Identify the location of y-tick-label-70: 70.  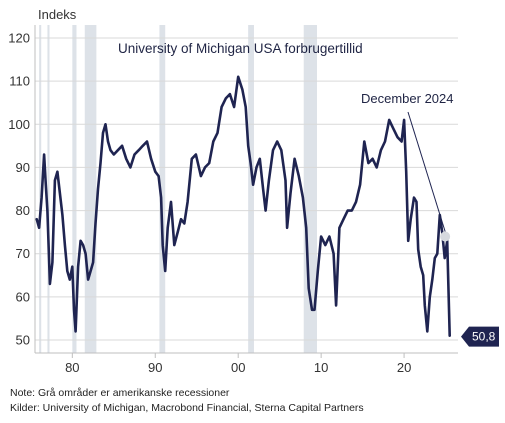
(23, 253).